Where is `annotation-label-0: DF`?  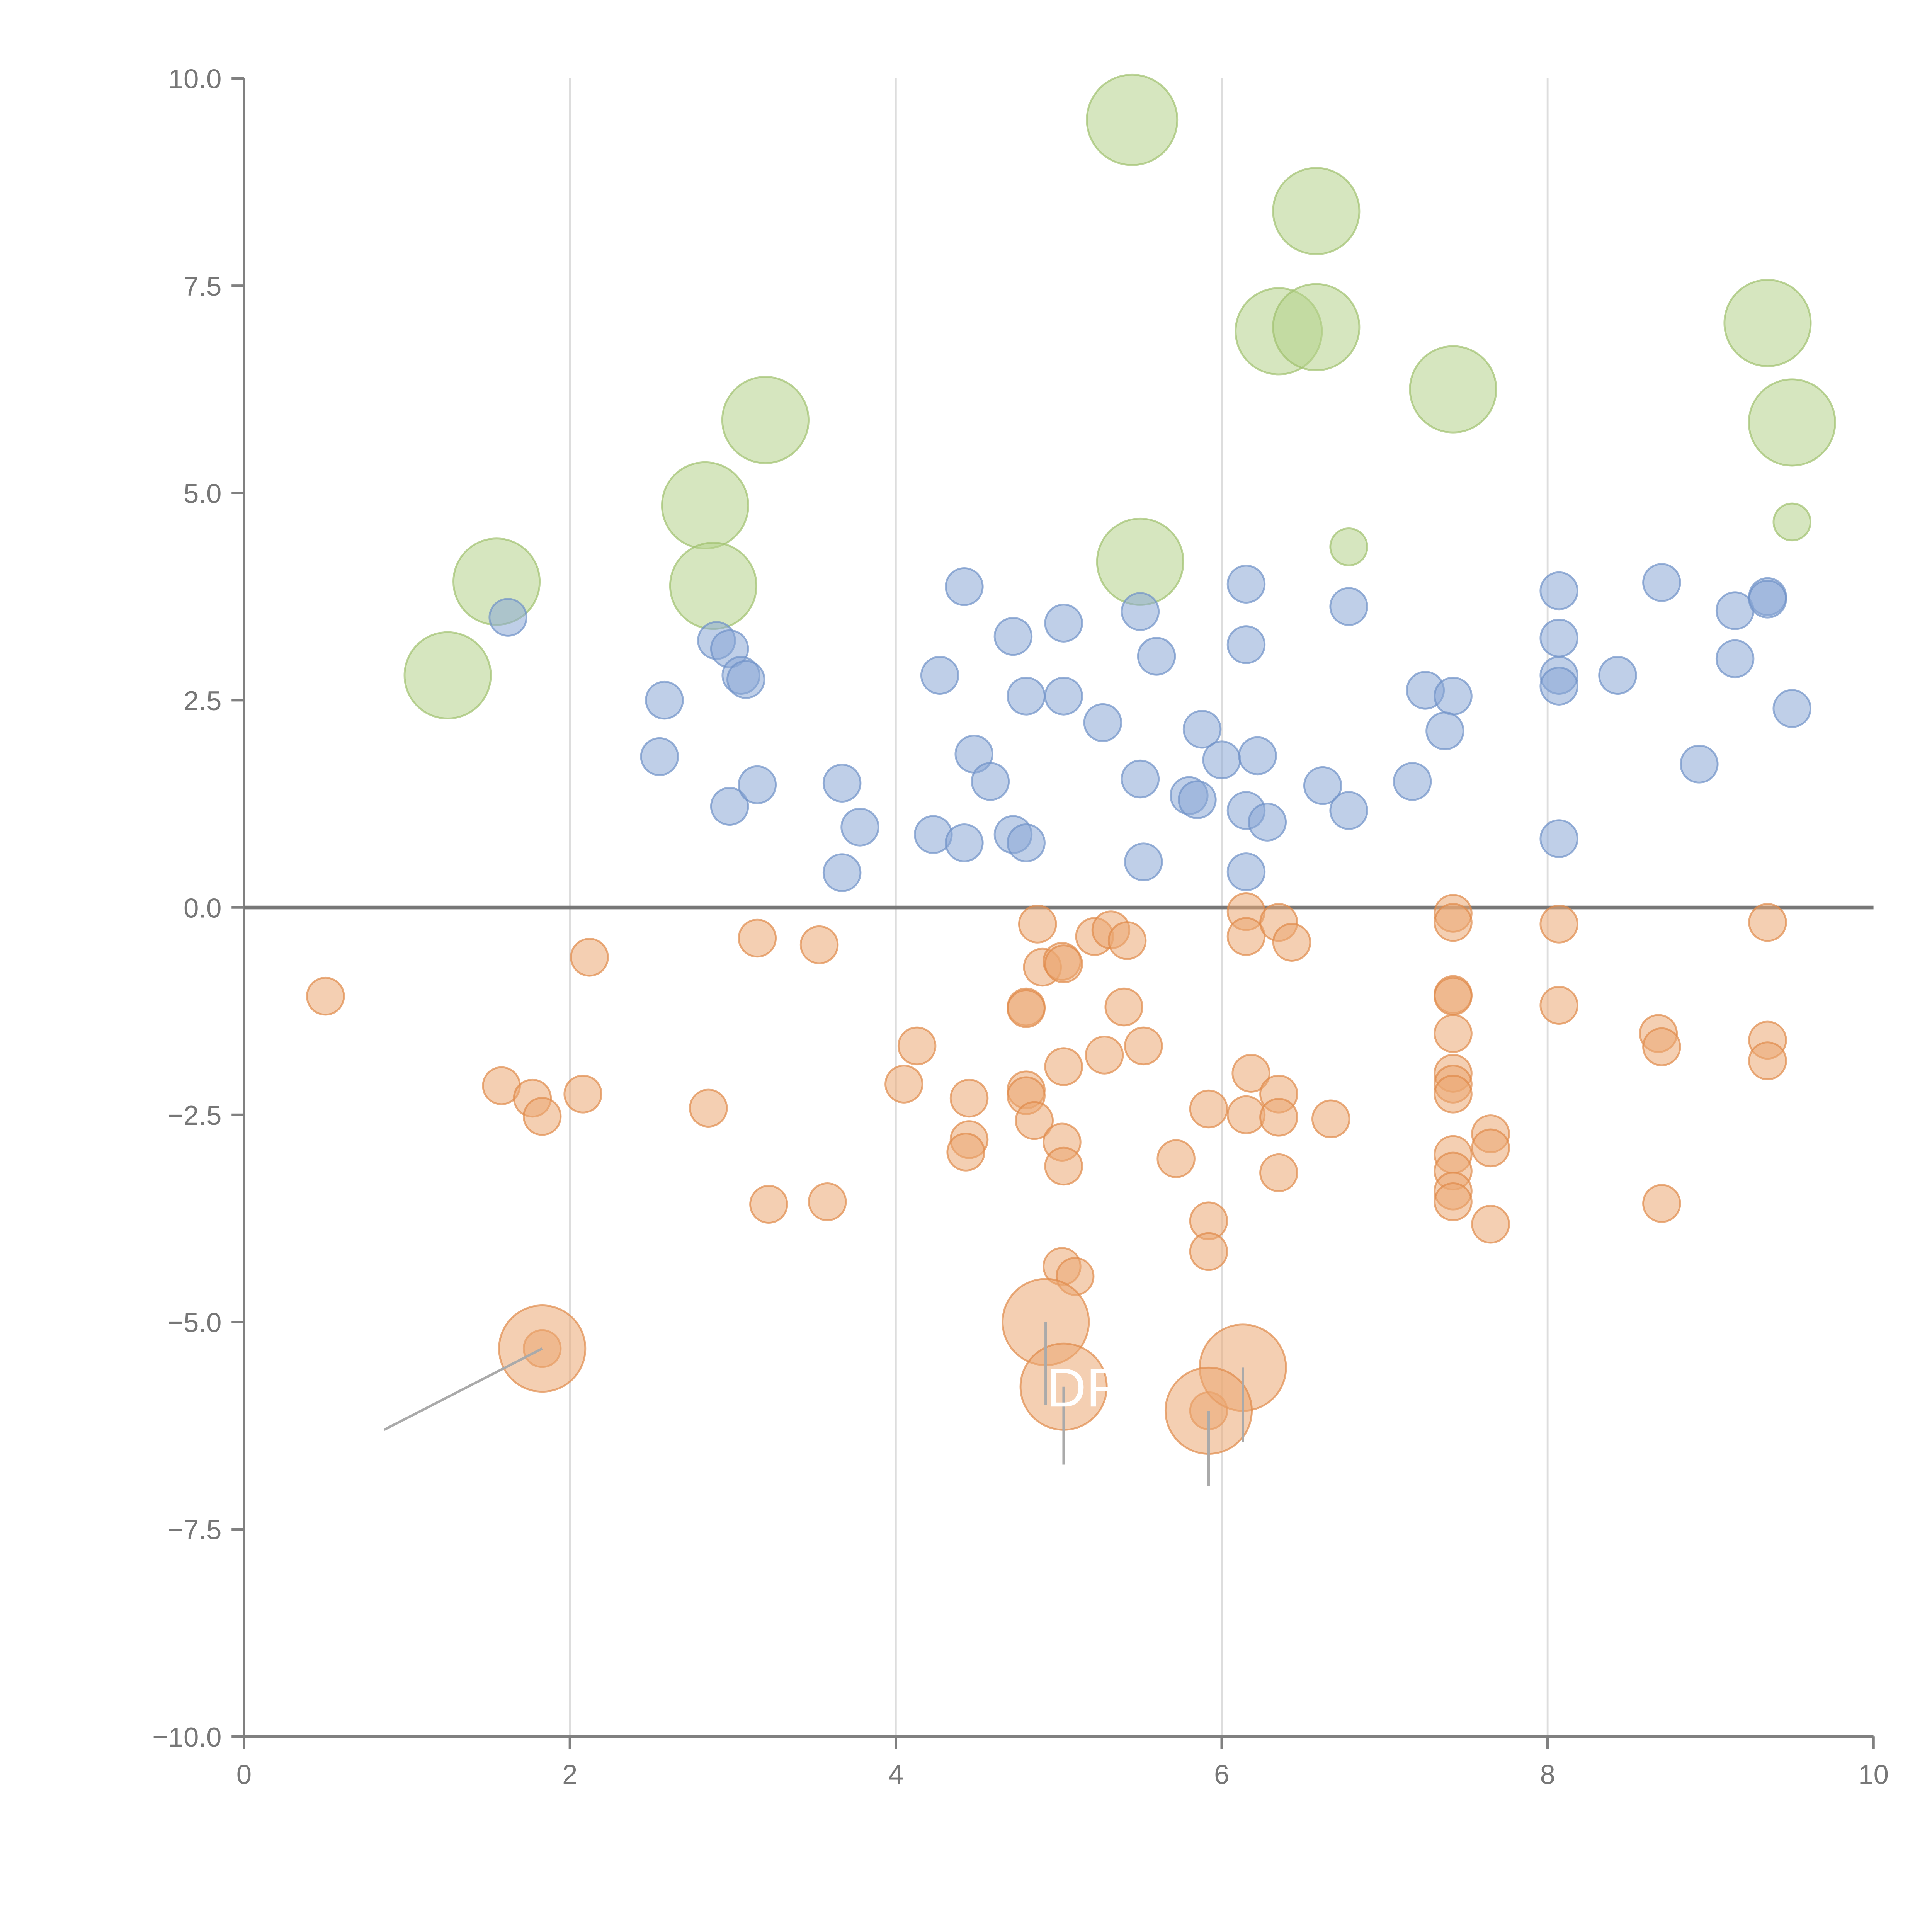
annotation-label-0: DF is located at coordinates (1084, 1388).